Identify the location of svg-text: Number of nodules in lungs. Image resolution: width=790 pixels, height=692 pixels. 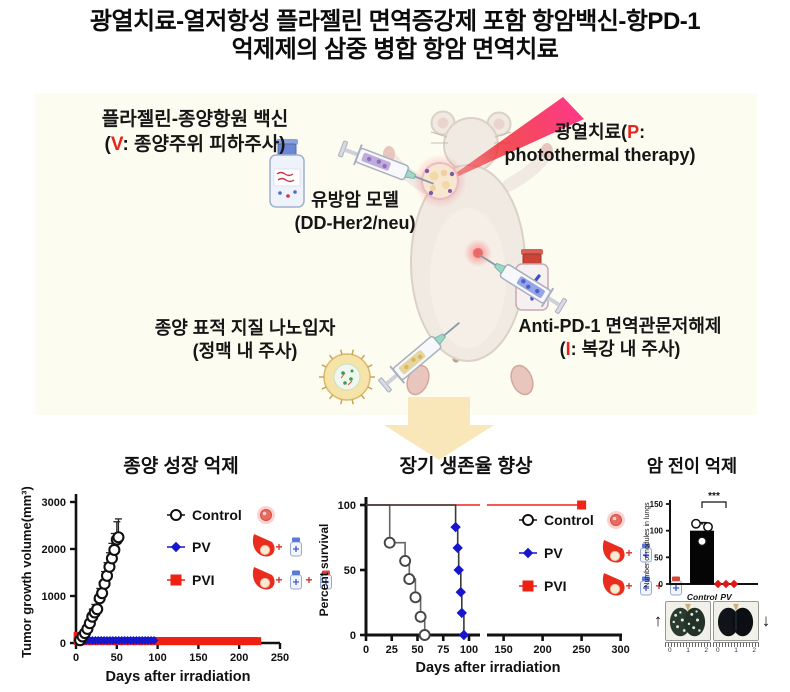
(647, 545).